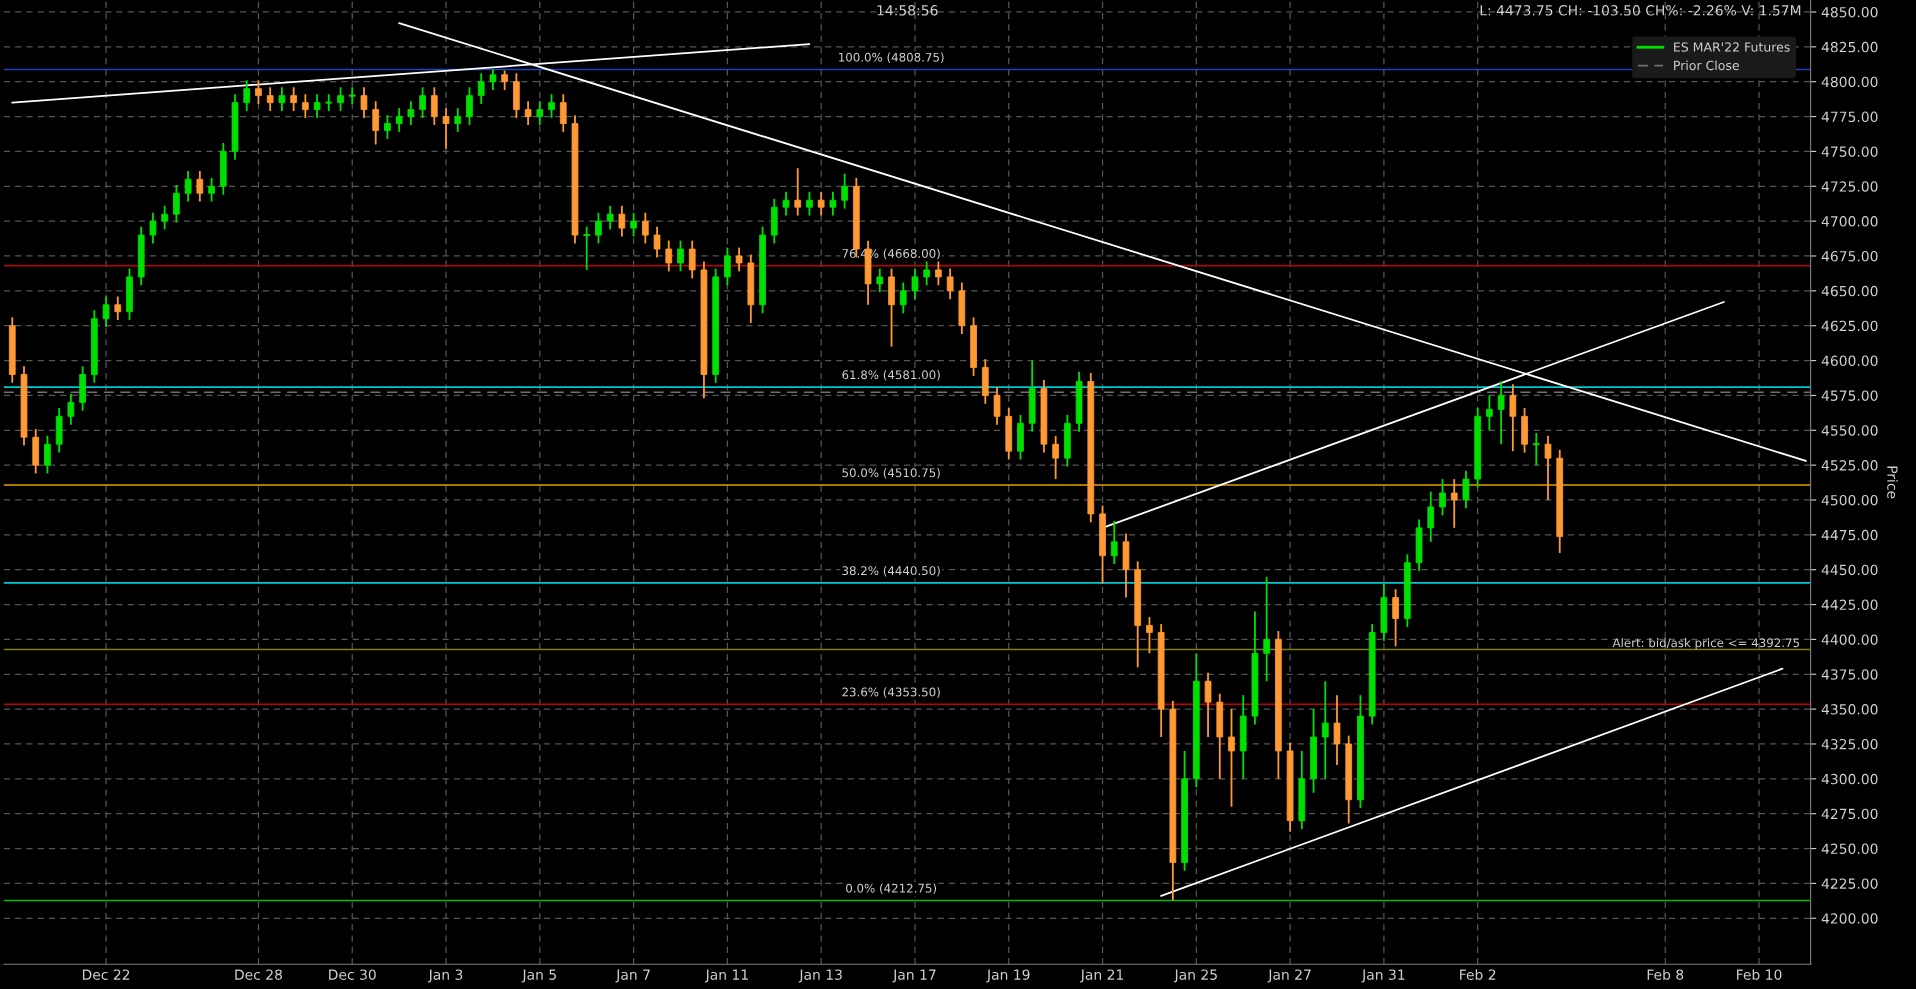  Describe the element at coordinates (106, 974) in the screenshot. I see `x-tick-label: Dec 22` at that location.